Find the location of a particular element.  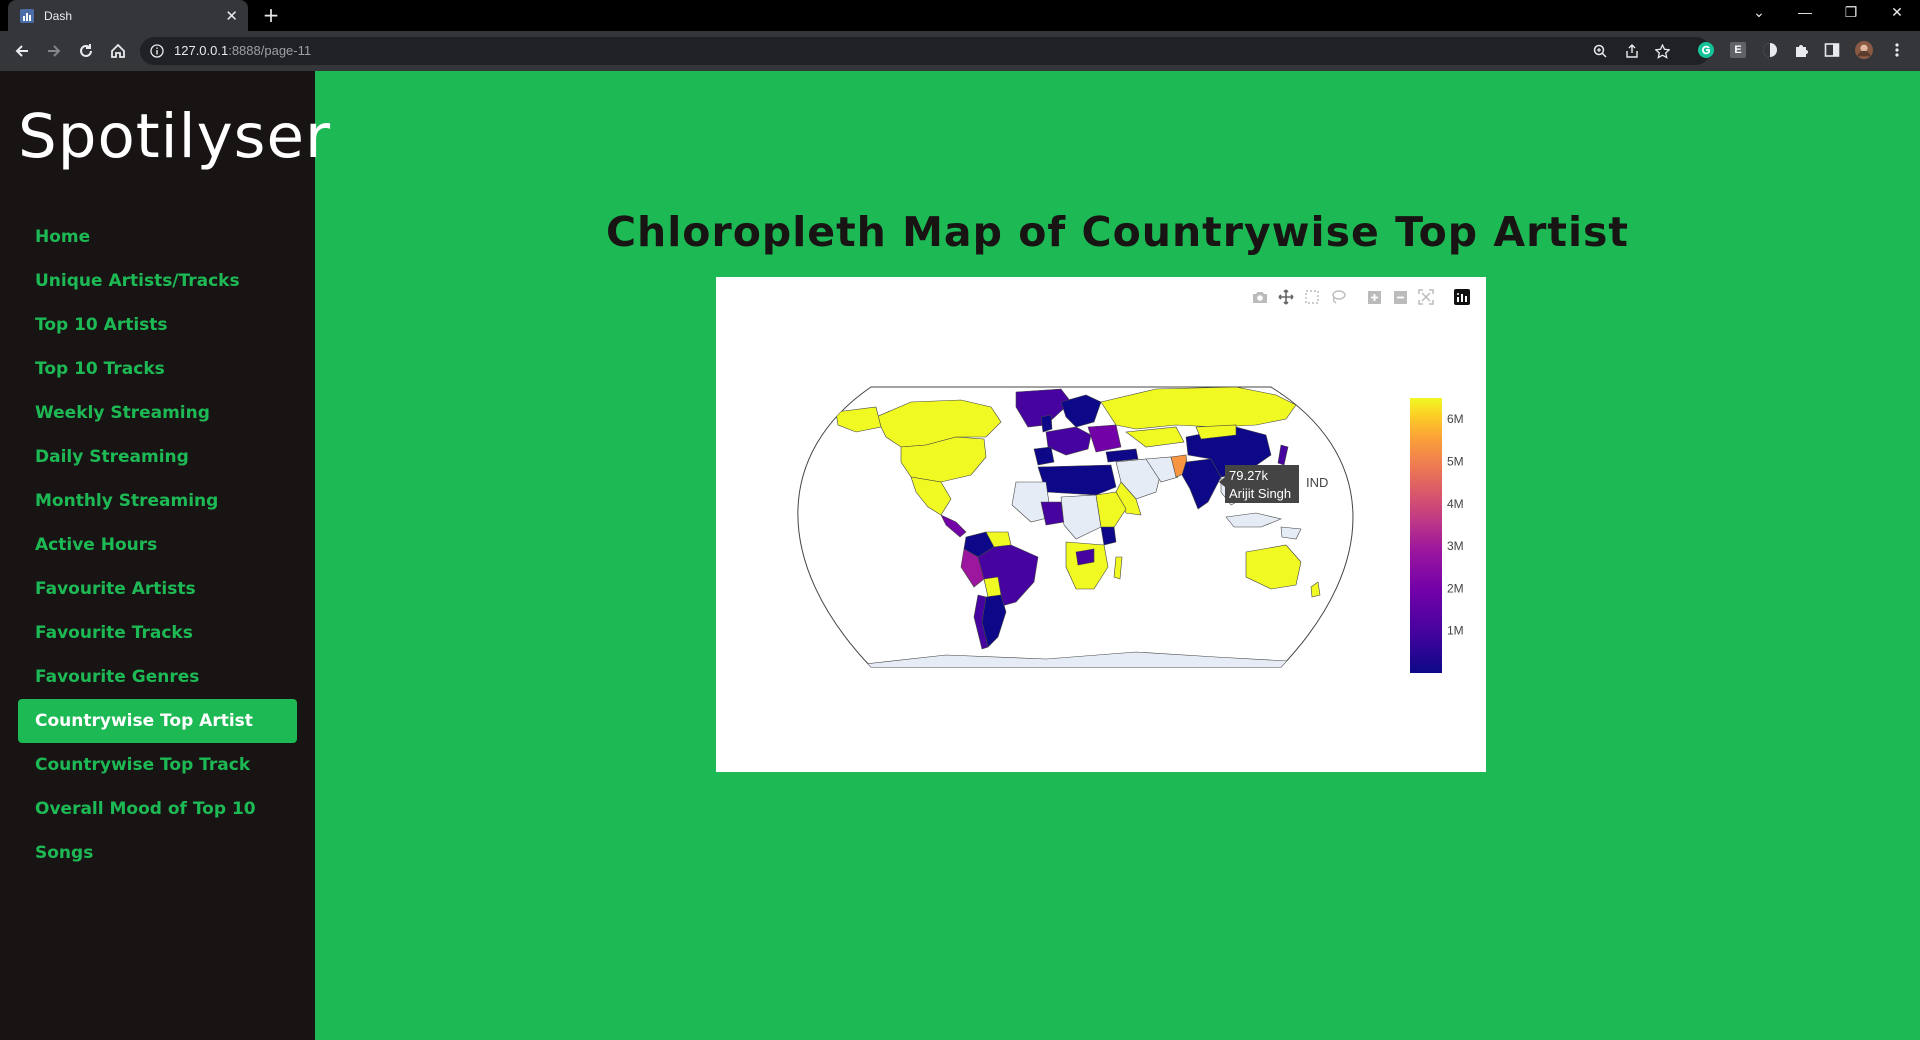

browser-toolbar: 127.0.0.1:8888/page-11 E is located at coordinates (960, 51).